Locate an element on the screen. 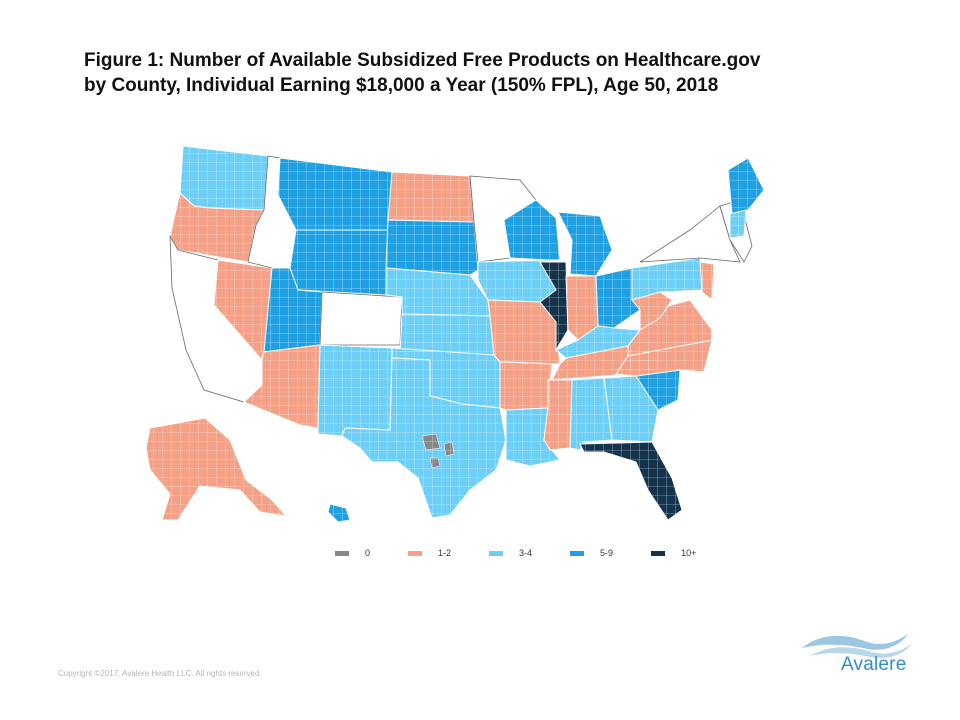 The height and width of the screenshot is (720, 960). state-colorado is located at coordinates (361, 318).